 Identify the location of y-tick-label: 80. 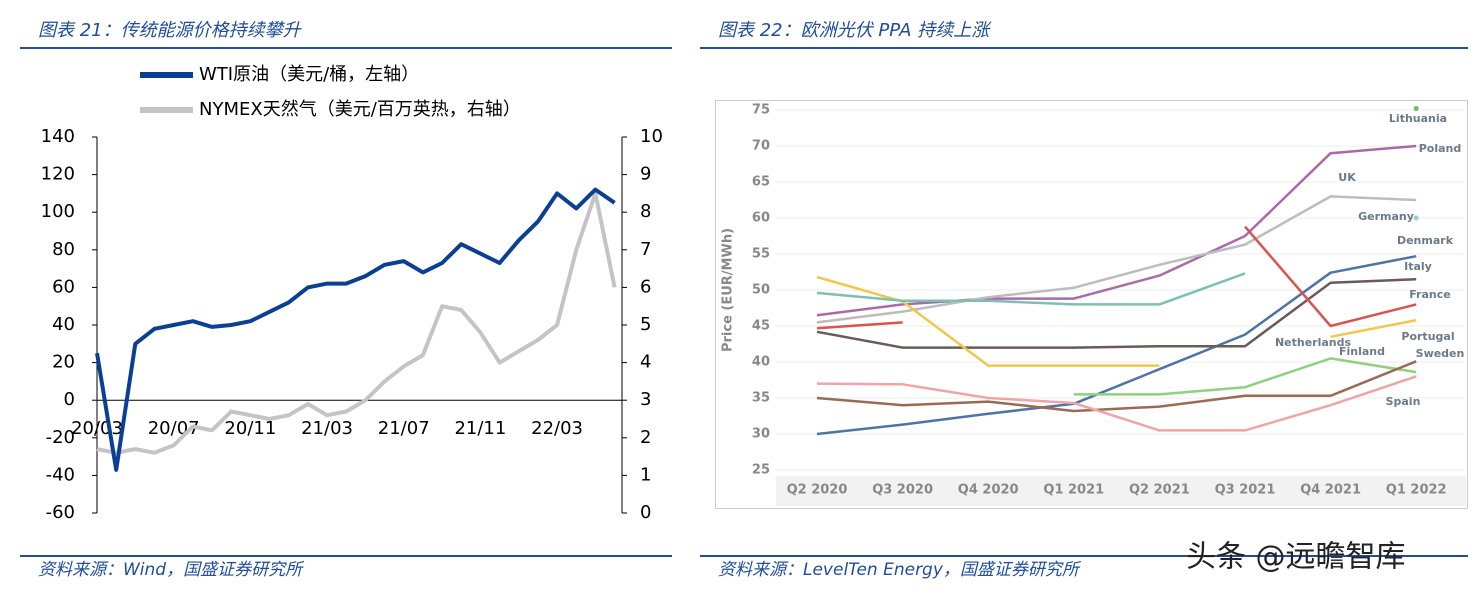
(63, 249).